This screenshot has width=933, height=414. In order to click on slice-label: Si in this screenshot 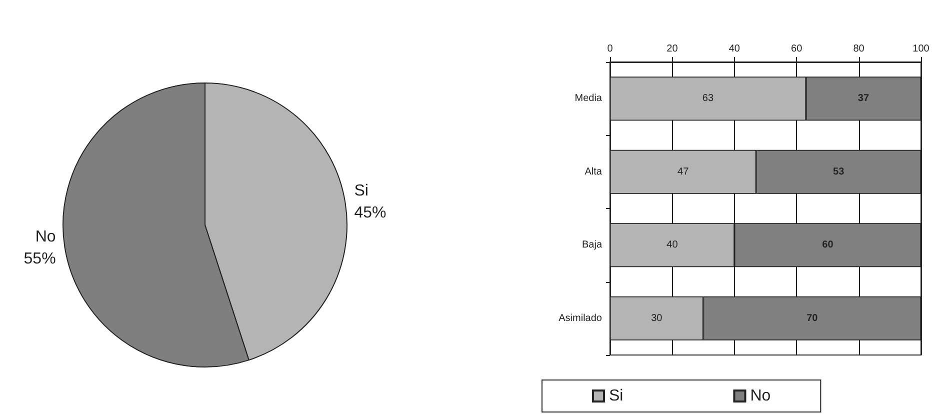, I will do `click(361, 191)`.